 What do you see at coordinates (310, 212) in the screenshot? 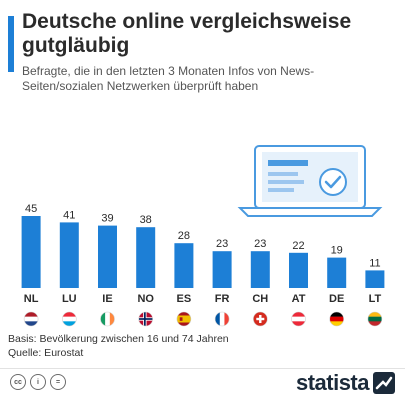
I see `laptop-base` at bounding box center [310, 212].